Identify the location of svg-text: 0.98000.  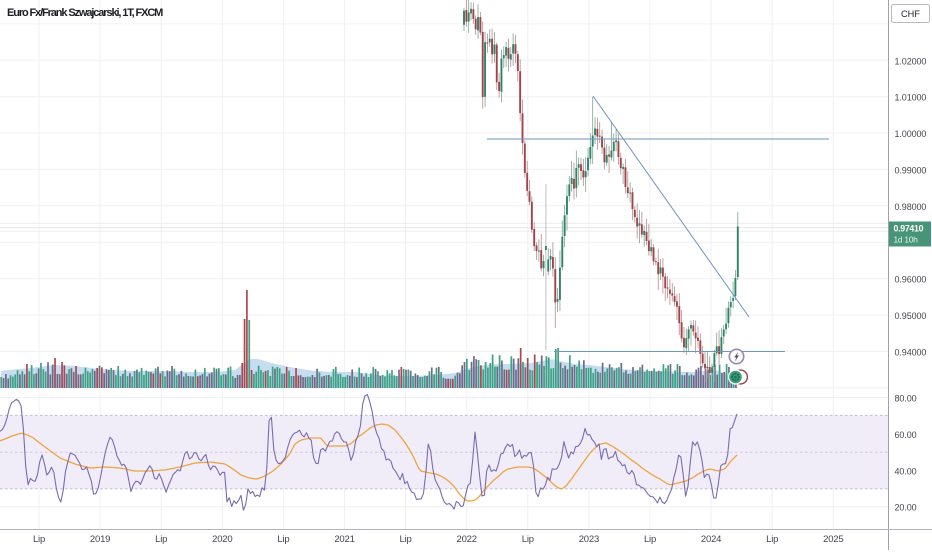
(911, 207).